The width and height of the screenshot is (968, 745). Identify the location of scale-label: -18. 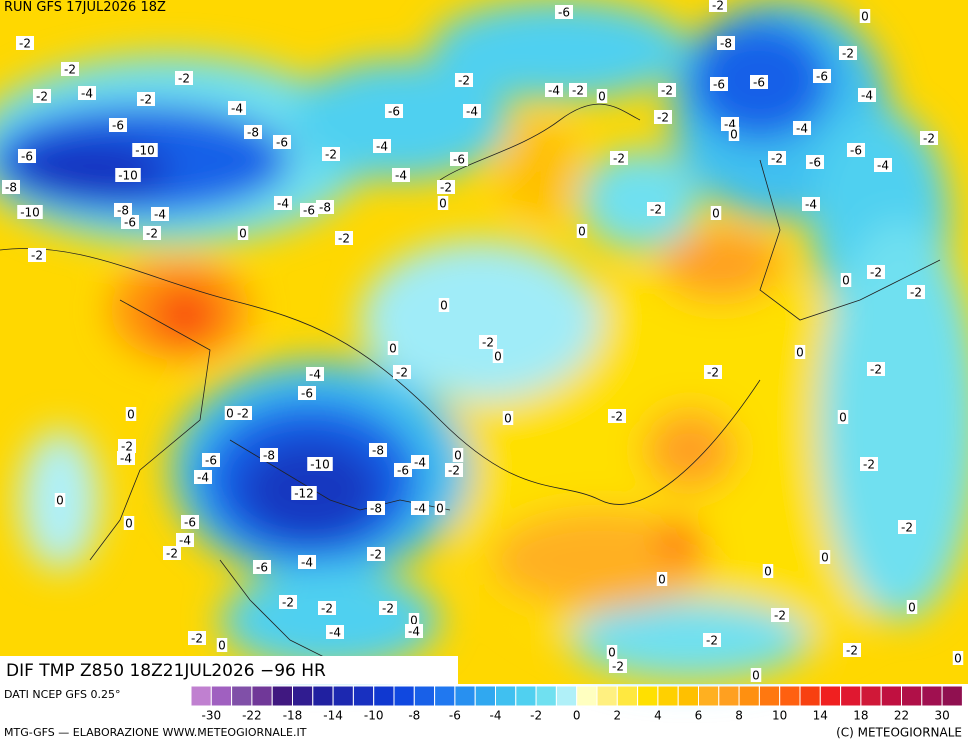
(293, 716).